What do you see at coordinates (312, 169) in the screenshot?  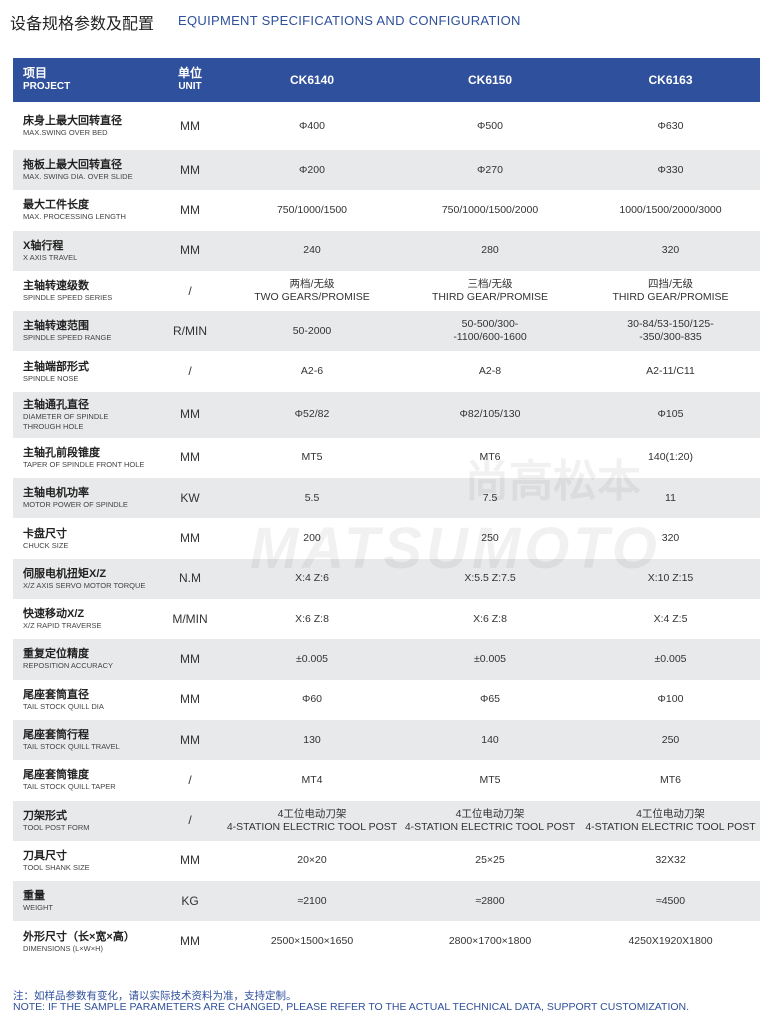 I see `value-cell: Φ200` at bounding box center [312, 169].